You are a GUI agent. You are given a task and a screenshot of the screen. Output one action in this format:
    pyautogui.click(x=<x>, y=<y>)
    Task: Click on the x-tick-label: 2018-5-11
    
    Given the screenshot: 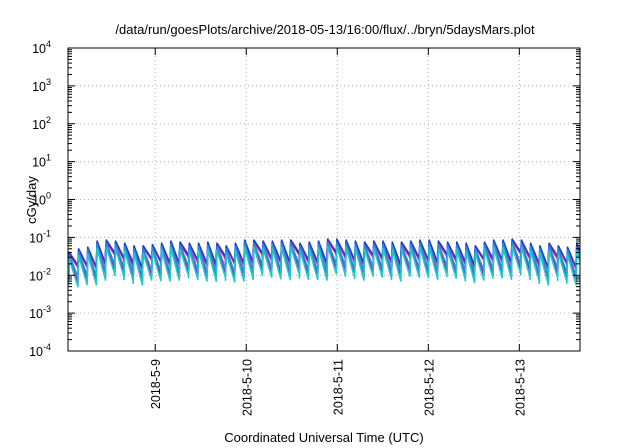 What is the action you would take?
    pyautogui.click(x=338, y=387)
    